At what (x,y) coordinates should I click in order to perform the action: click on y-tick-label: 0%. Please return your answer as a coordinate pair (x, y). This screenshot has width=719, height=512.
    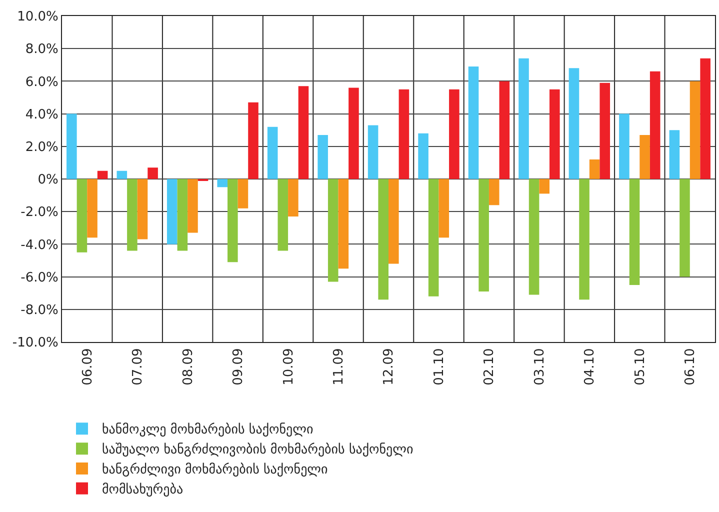
    Looking at the image, I should click on (48, 180).